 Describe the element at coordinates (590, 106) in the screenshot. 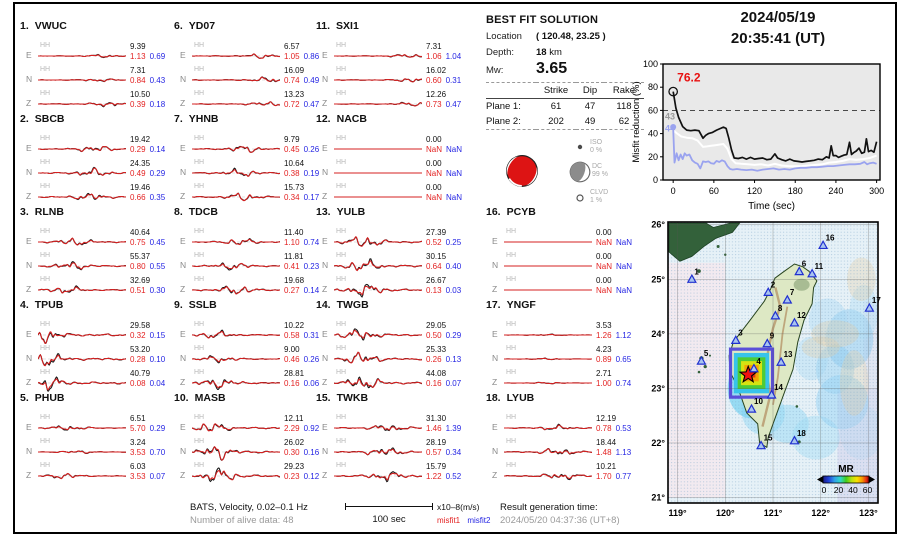

I see `plane1-dip: 47` at that location.